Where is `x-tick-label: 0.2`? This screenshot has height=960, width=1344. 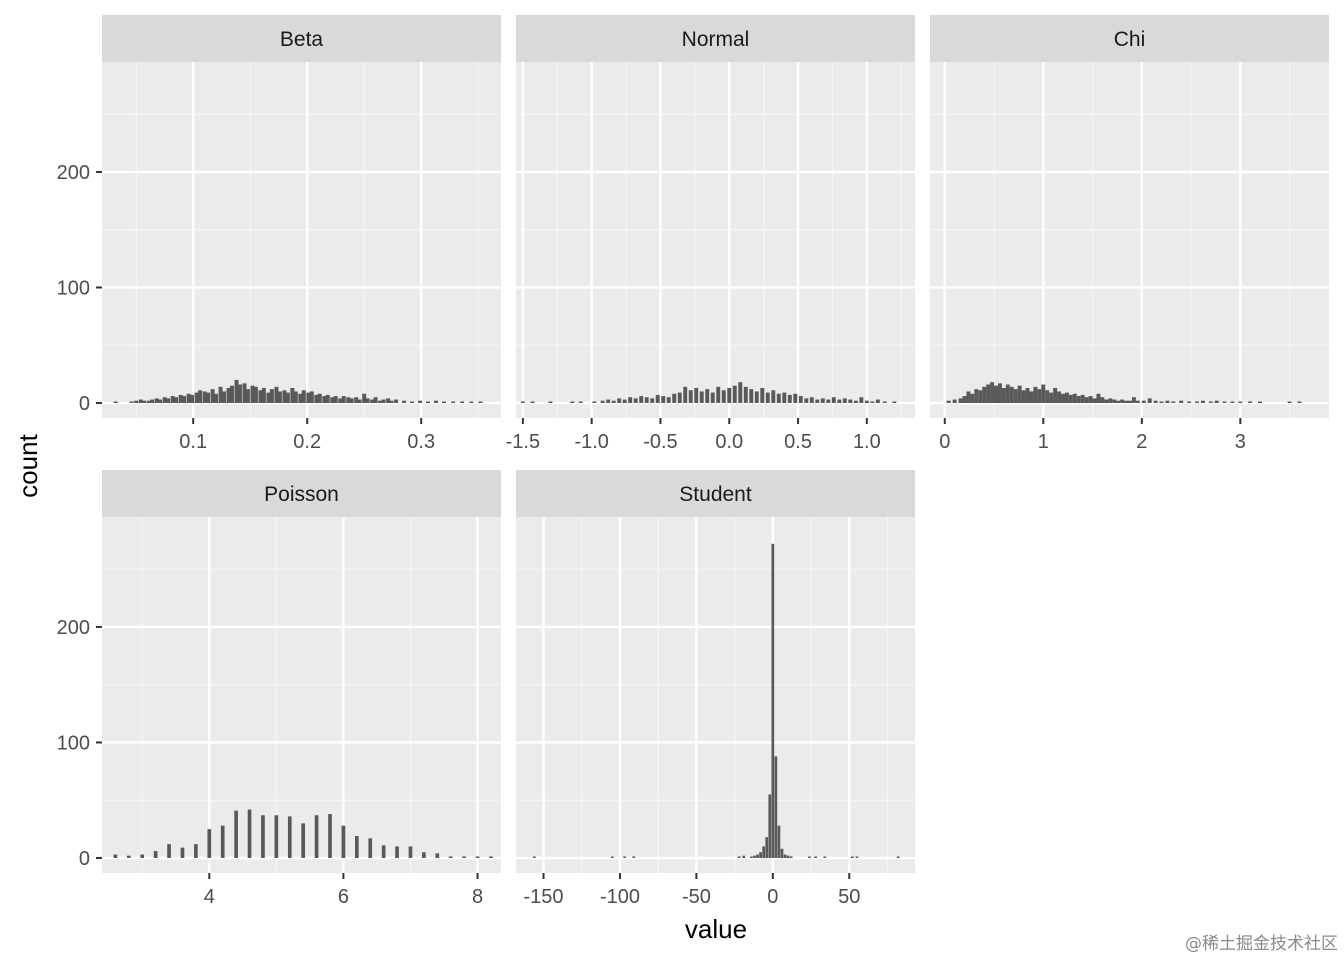
x-tick-label: 0.2 is located at coordinates (307, 442).